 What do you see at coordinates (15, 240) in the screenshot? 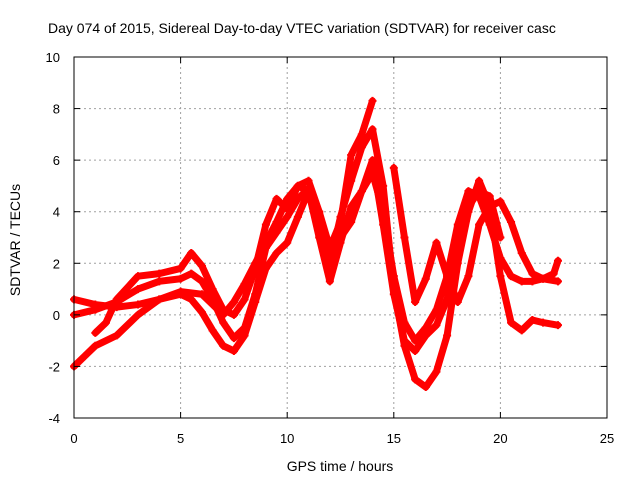
I see `y-axis-label: SDTVAR / TECUs` at bounding box center [15, 240].